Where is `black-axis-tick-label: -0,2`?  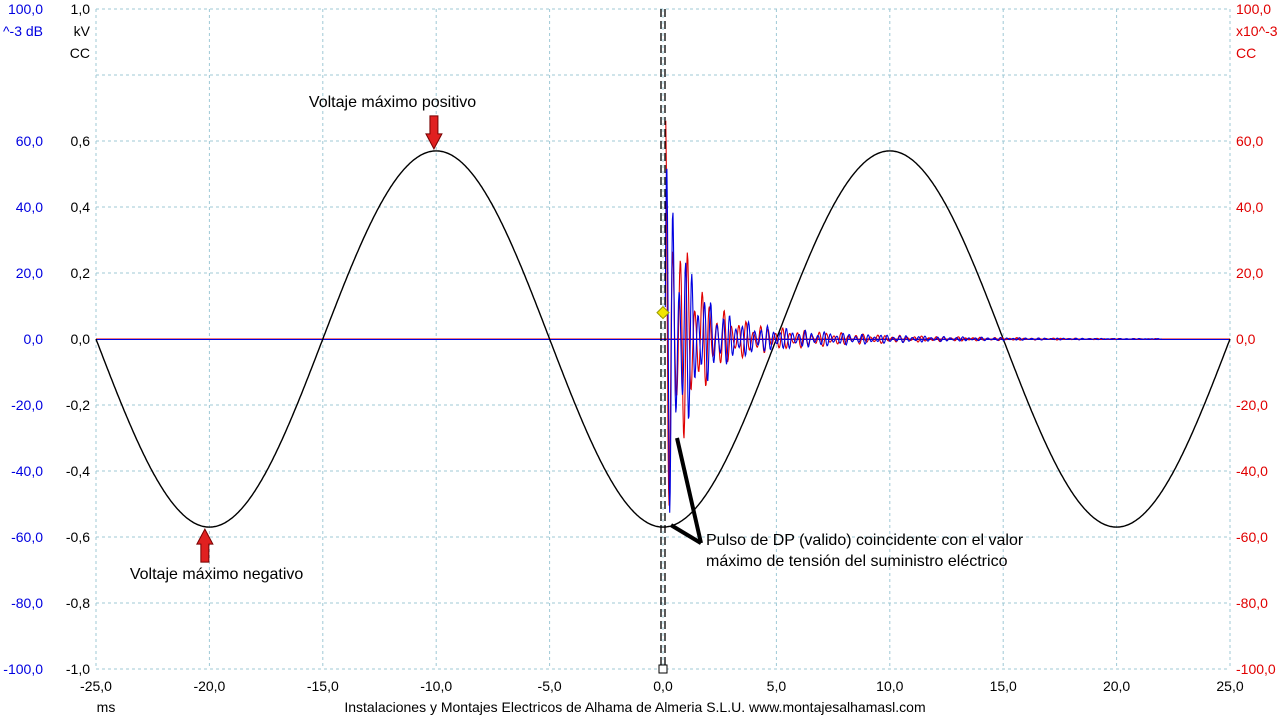 black-axis-tick-label: -0,2 is located at coordinates (78, 405).